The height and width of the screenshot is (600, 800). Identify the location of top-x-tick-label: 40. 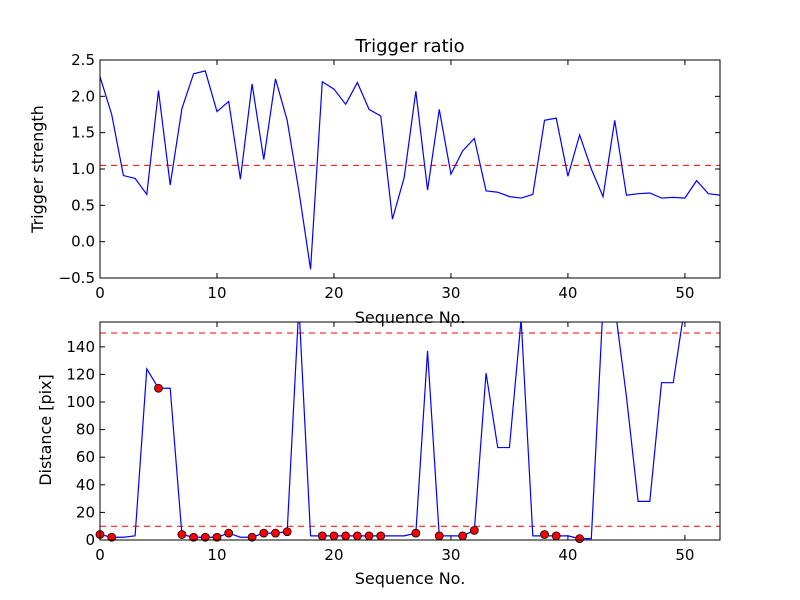
(567, 293).